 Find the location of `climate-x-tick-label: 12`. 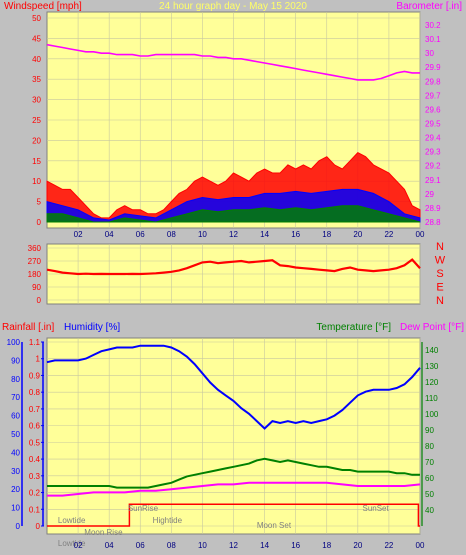

climate-x-tick-label: 12 is located at coordinates (233, 545).